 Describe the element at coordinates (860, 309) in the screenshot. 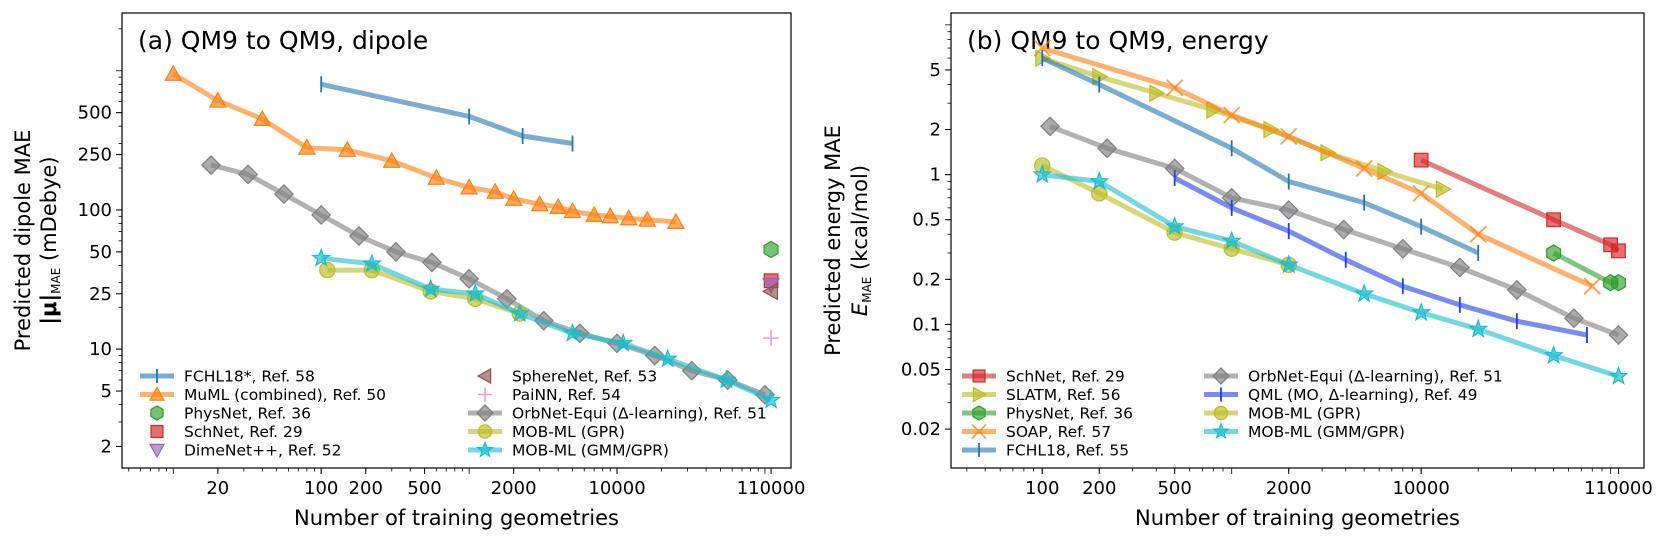

I see `y-axis-symbol: E` at that location.